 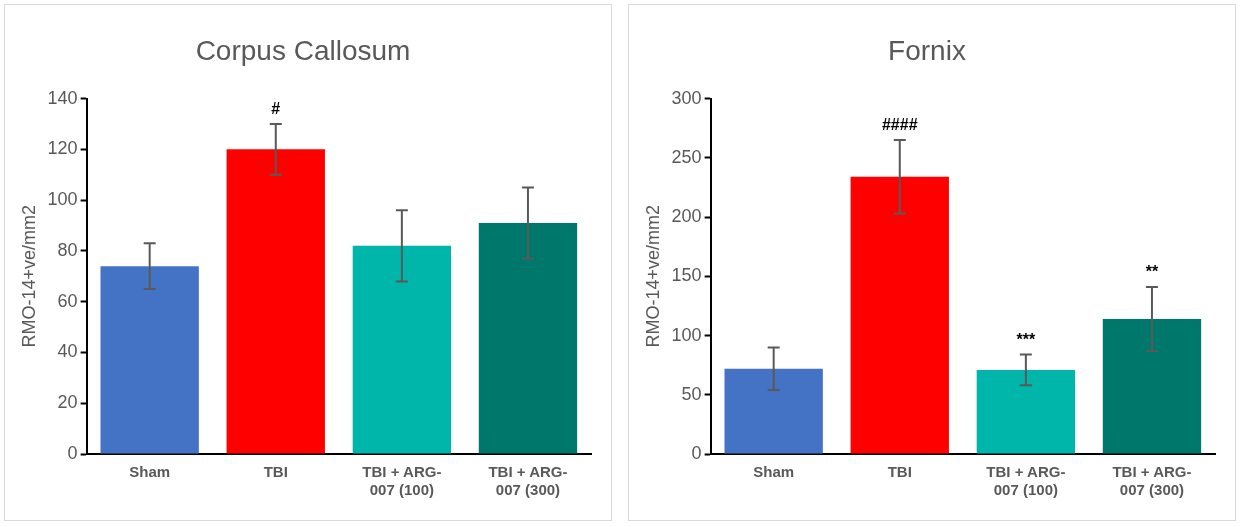 What do you see at coordinates (1026, 339) in the screenshot?
I see `data-label: ***` at bounding box center [1026, 339].